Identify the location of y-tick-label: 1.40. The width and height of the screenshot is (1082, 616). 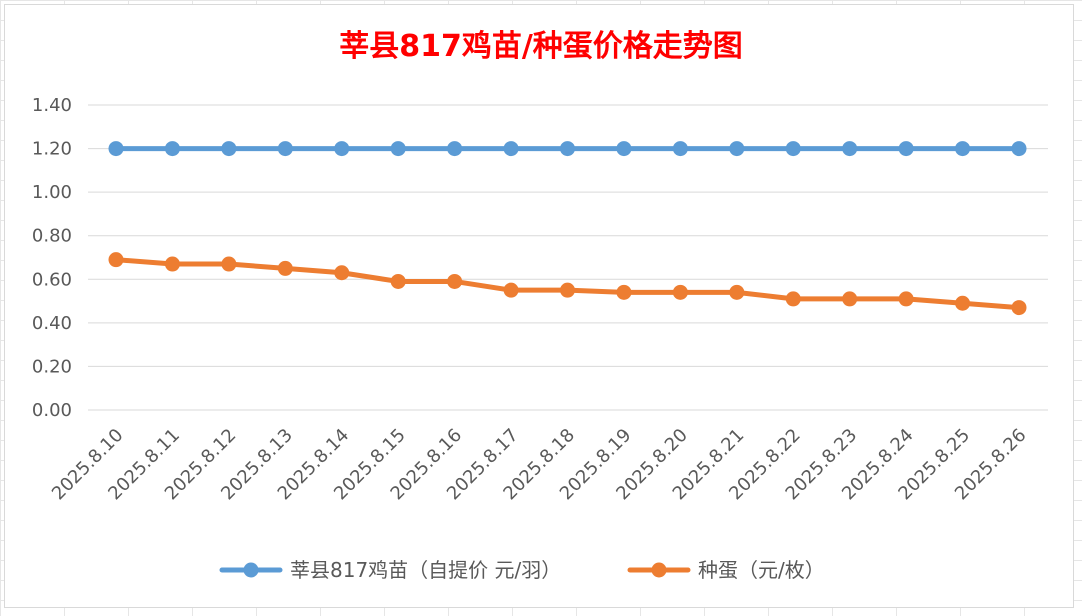
(52, 105).